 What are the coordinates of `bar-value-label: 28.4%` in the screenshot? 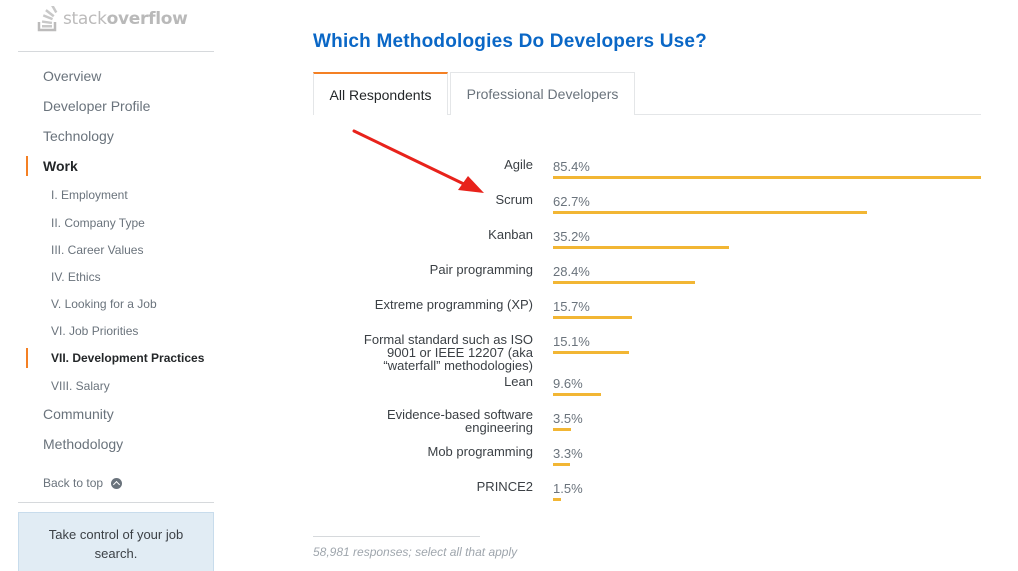 It's located at (571, 271).